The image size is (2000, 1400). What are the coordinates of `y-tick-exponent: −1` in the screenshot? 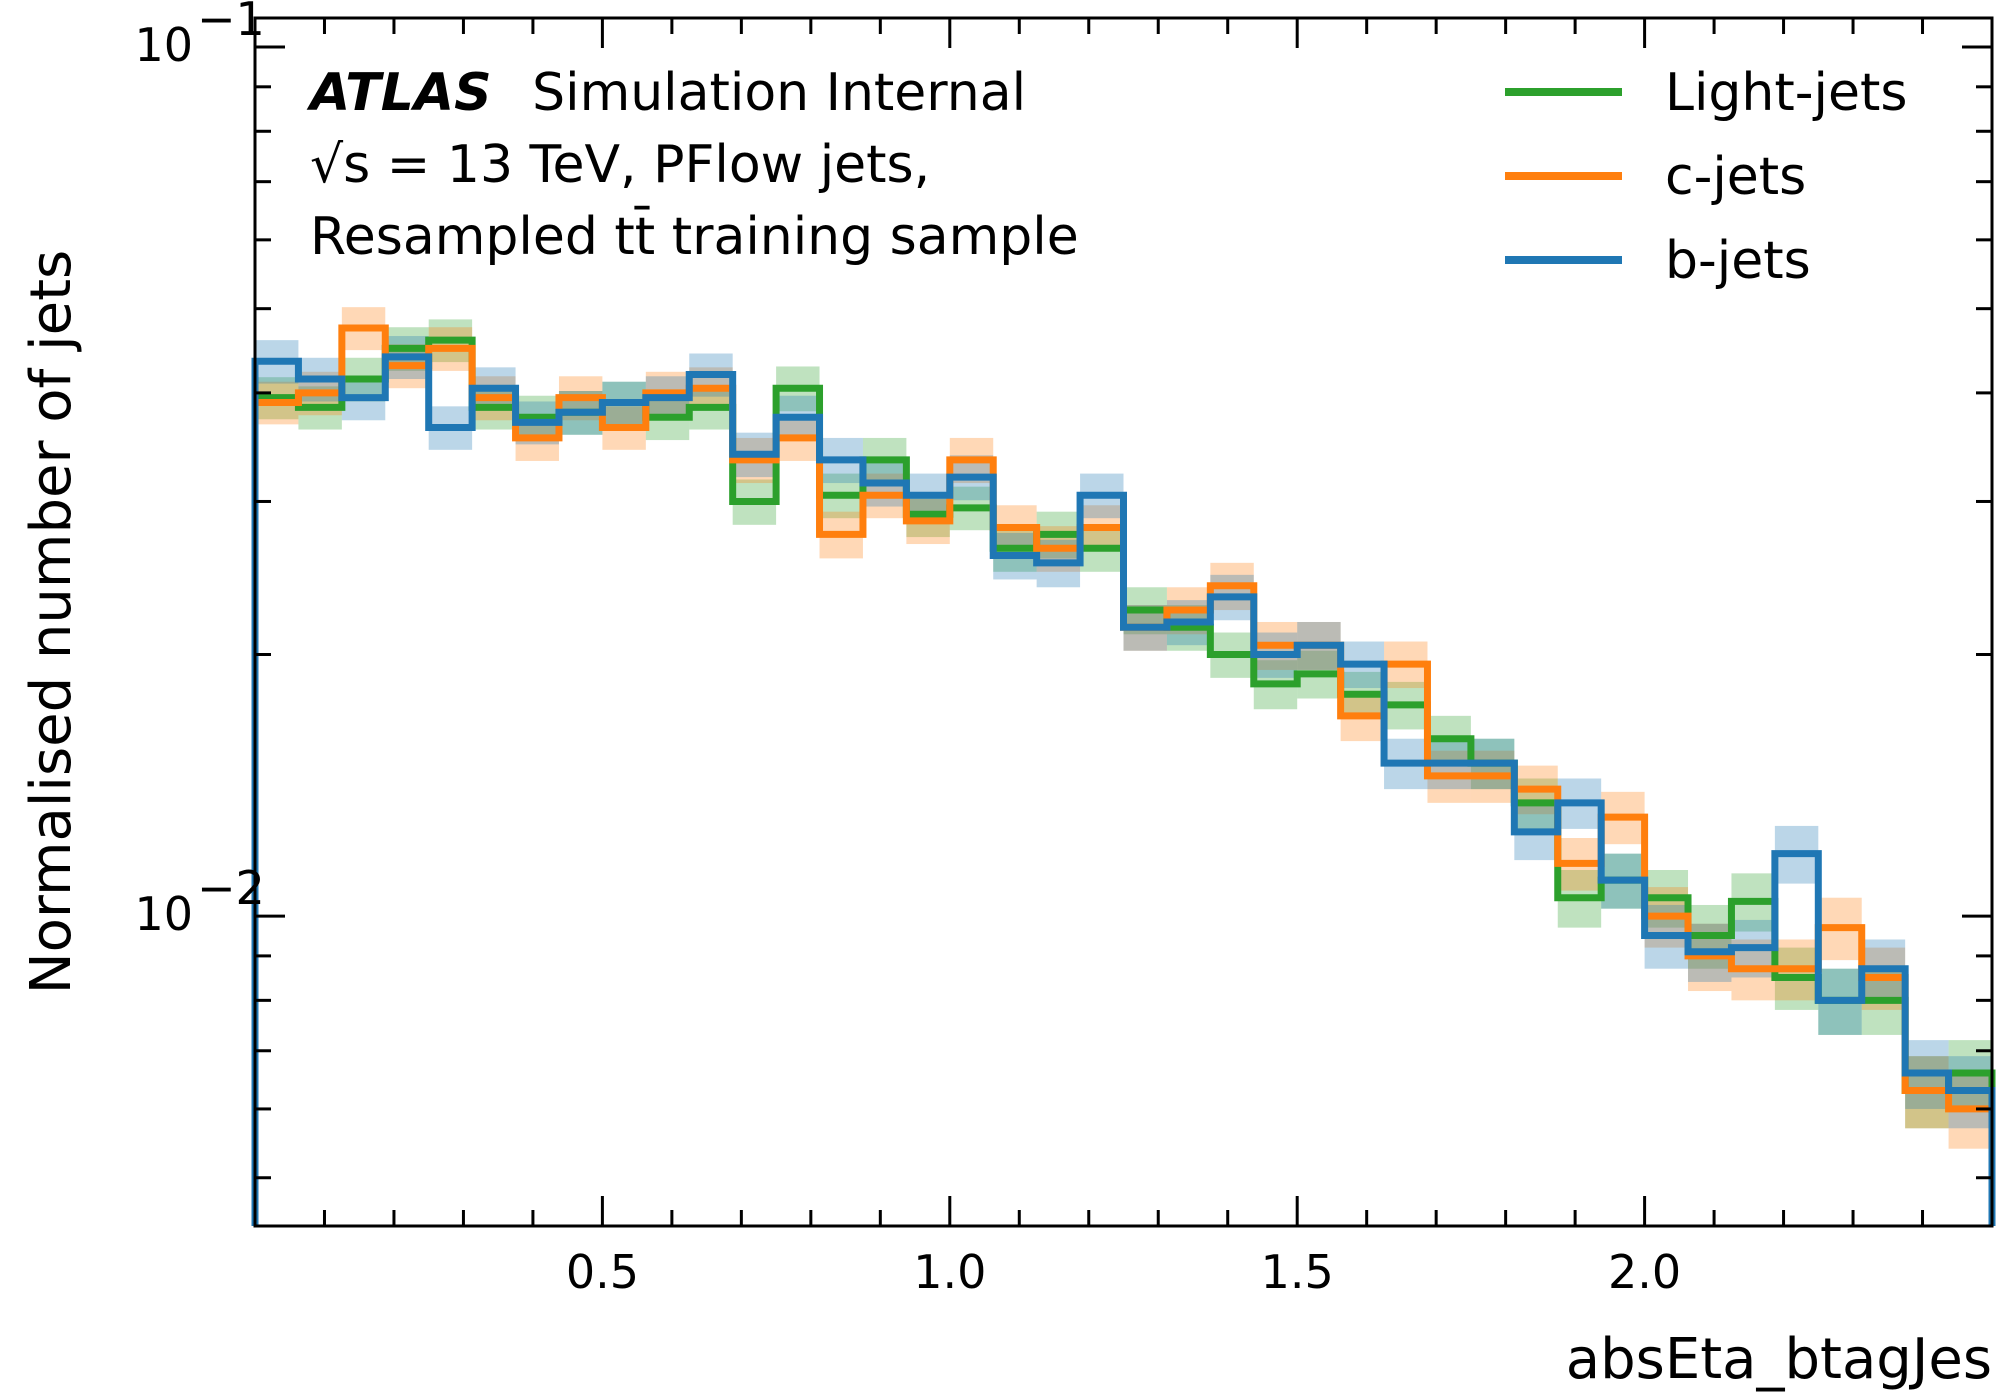 It's located at (231, 23).